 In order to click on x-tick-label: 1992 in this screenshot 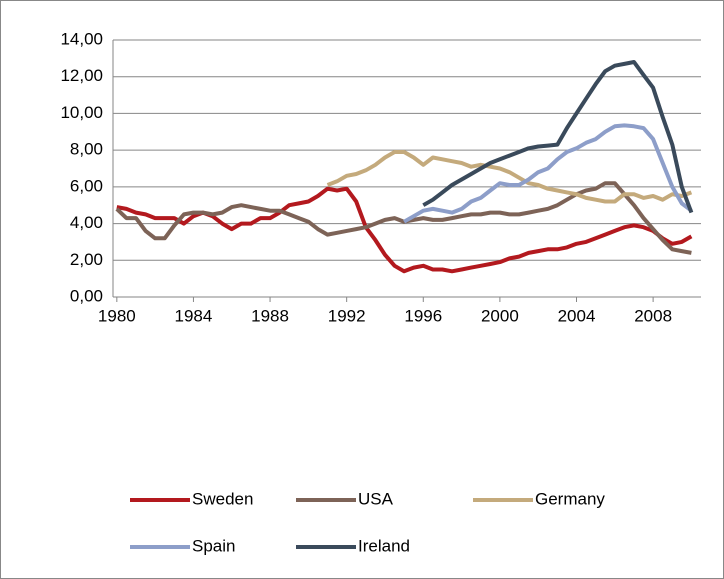, I will do `click(347, 315)`.